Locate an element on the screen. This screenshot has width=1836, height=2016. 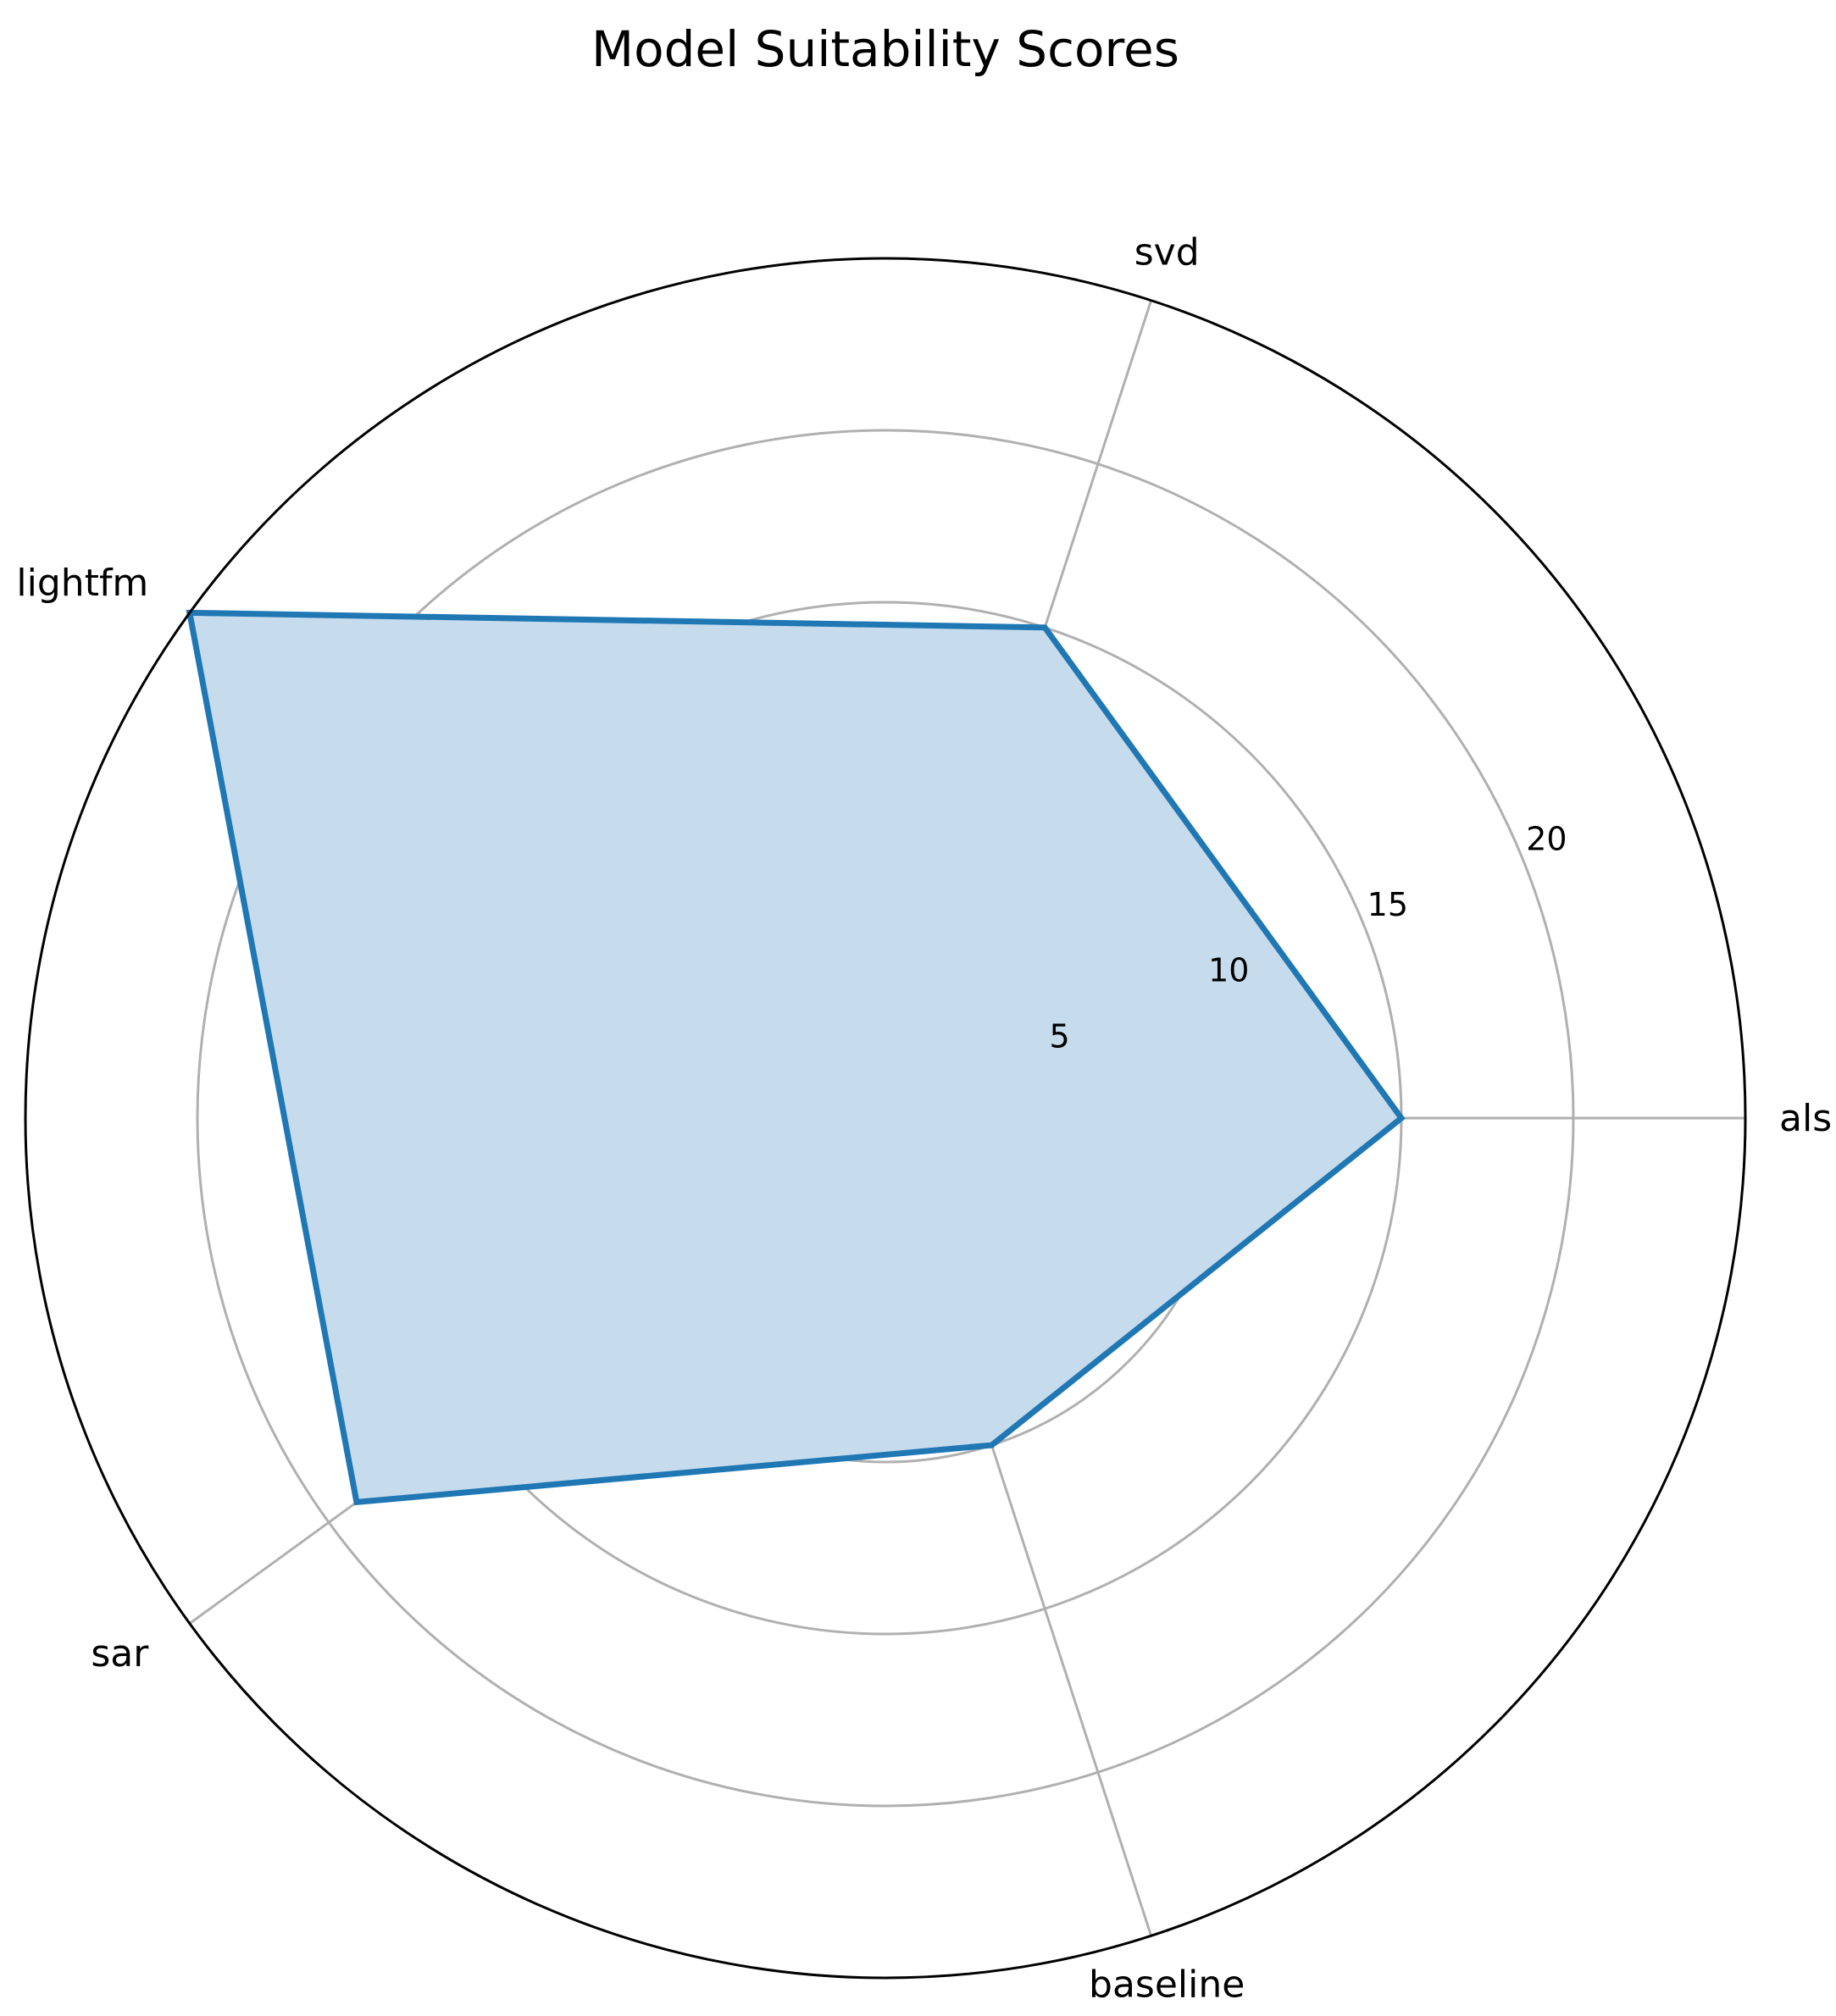
r-tick-label: 10 is located at coordinates (1228, 970).